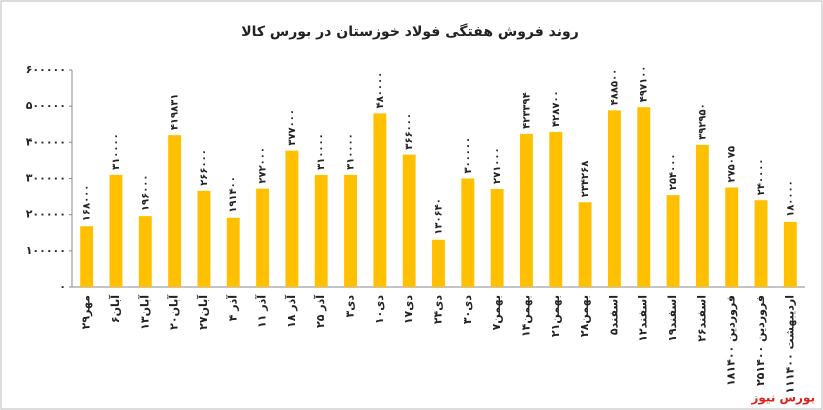 The image size is (823, 410). Describe the element at coordinates (144, 312) in the screenshot. I see `x-tick-label: ۱۳آبان` at that location.